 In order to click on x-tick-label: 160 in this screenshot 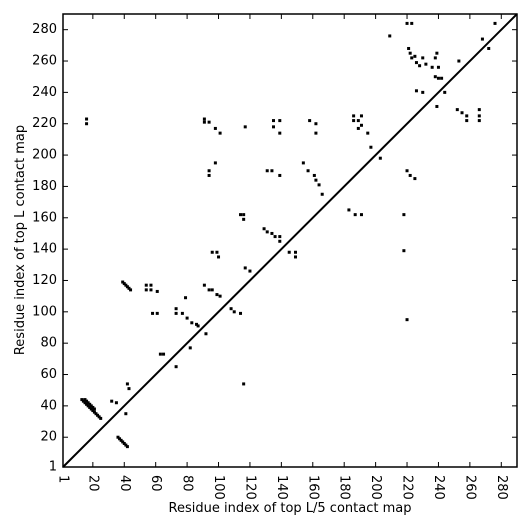, I will do `click(312, 487)`.